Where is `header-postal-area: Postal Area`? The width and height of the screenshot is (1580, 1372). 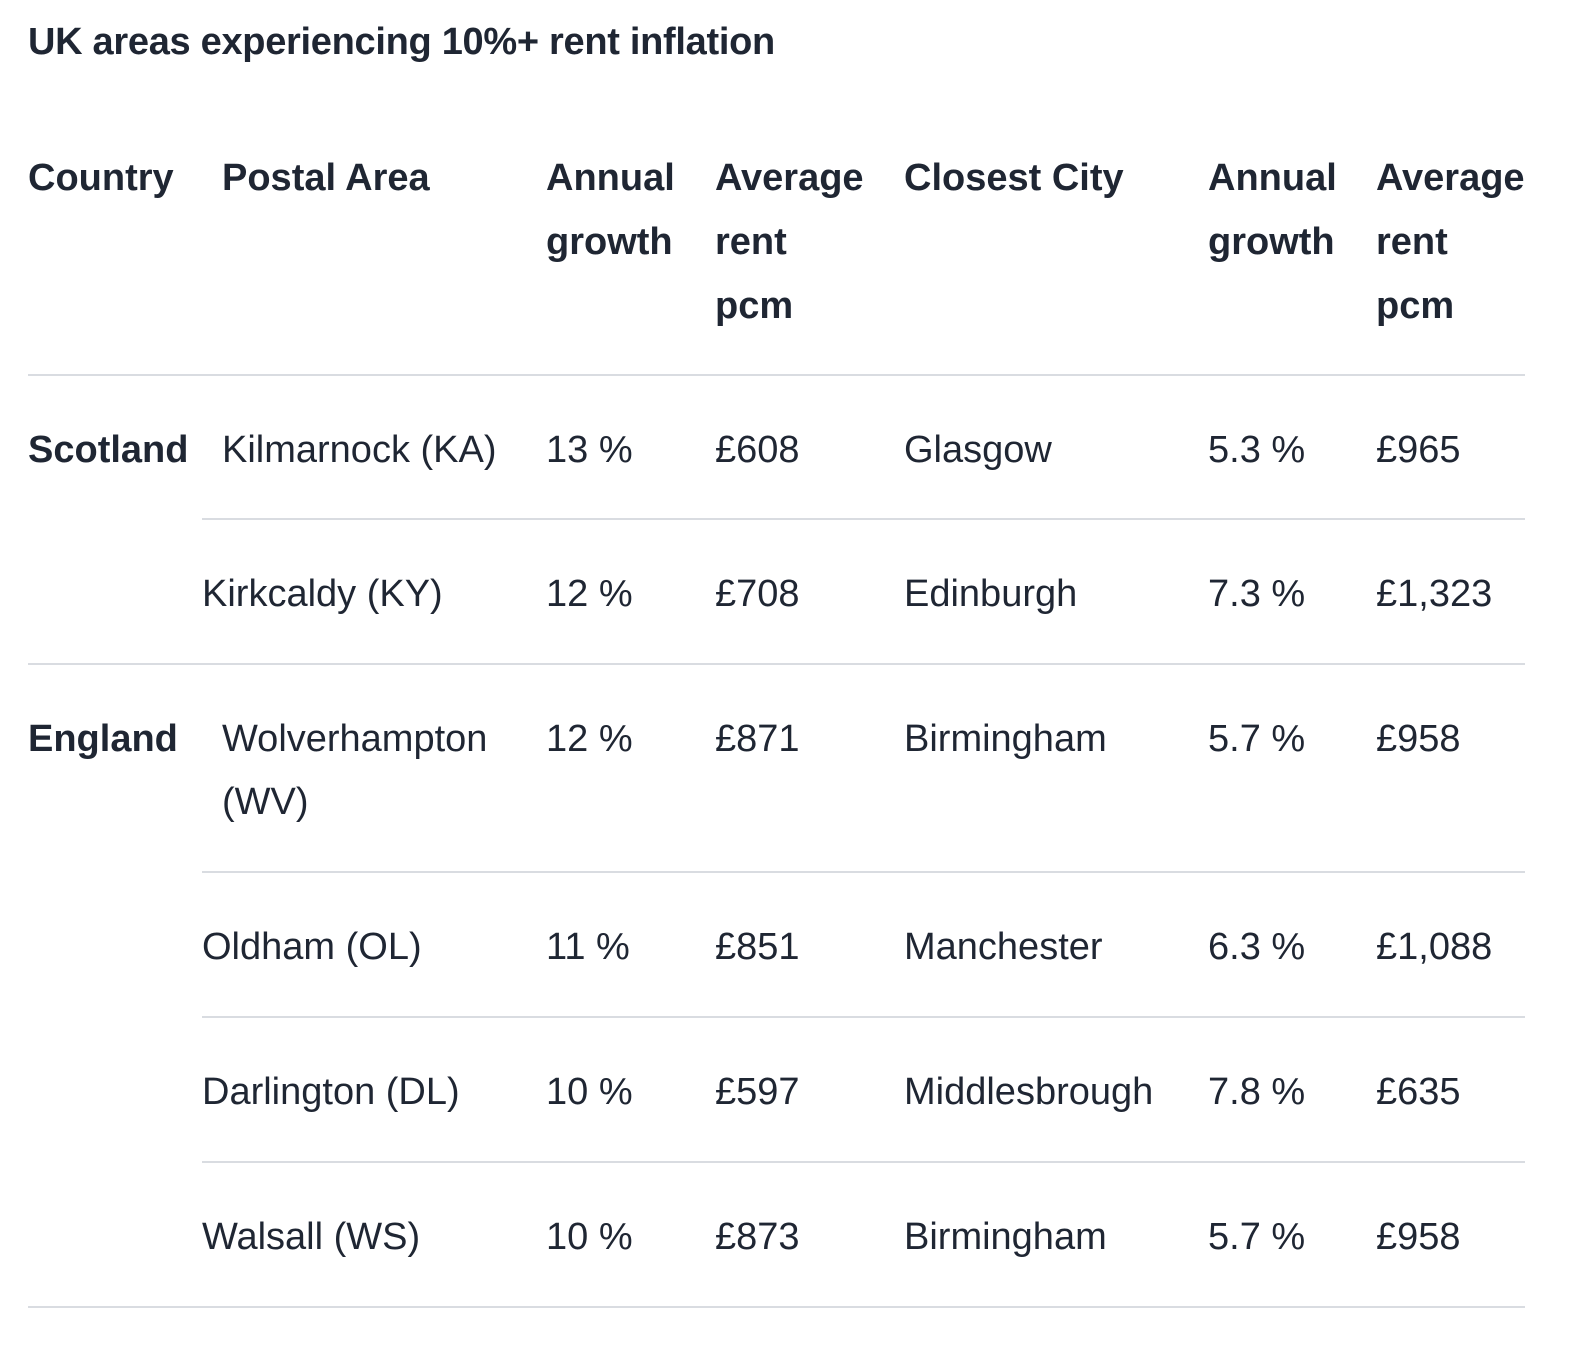 header-postal-area: Postal Area is located at coordinates (326, 178).